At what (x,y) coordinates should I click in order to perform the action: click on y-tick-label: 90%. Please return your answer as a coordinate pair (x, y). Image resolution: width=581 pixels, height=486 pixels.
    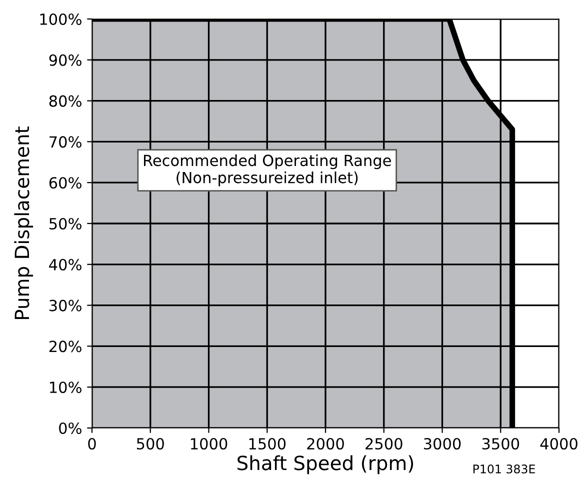
    Looking at the image, I should click on (65, 60).